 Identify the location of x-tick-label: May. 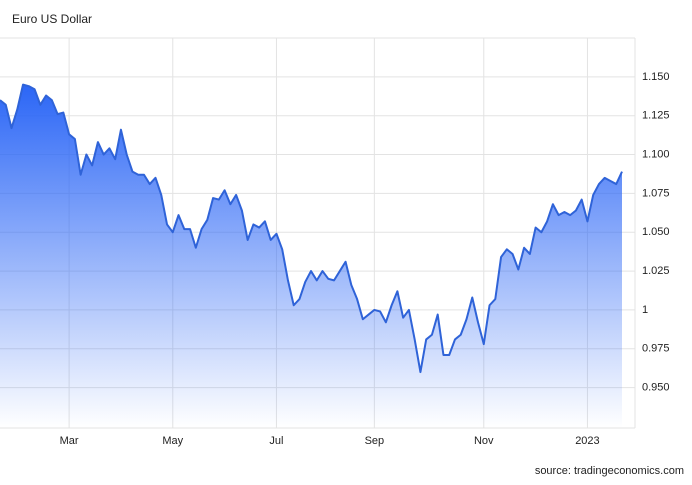
(172, 441).